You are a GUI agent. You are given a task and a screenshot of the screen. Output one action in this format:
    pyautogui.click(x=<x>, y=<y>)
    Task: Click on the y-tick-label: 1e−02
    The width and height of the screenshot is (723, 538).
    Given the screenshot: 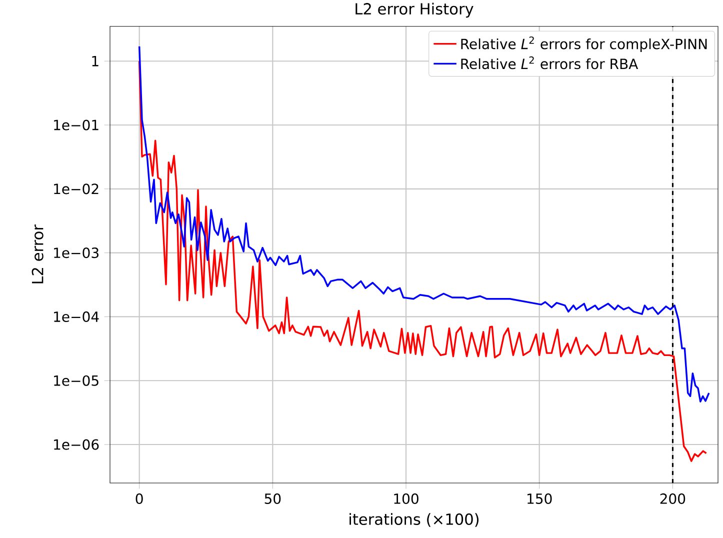 What is the action you would take?
    pyautogui.click(x=76, y=189)
    